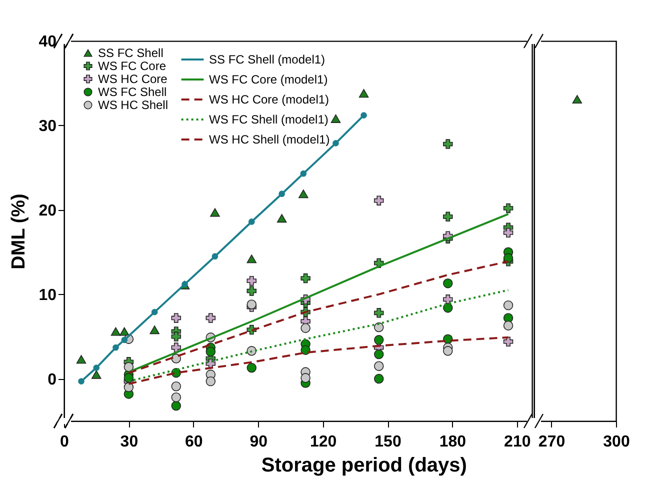  Describe the element at coordinates (131, 53) in the screenshot. I see `legend-label: SS FC Shell` at that location.